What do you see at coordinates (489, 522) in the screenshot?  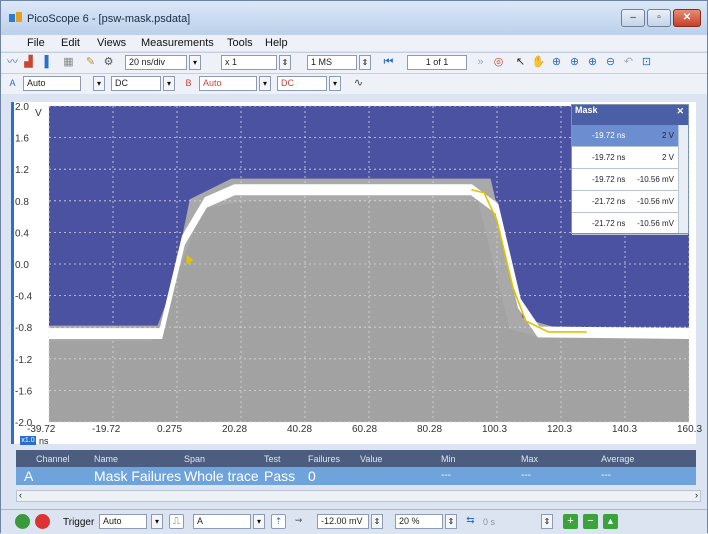 I see `delay-value: 0 s` at bounding box center [489, 522].